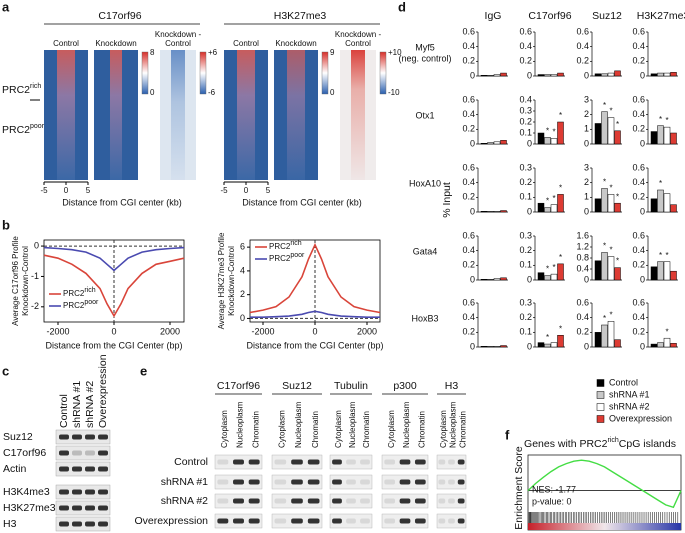 The width and height of the screenshot is (685, 533). Describe the element at coordinates (90, 404) in the screenshot. I see `column-label: shRNA #2` at that location.